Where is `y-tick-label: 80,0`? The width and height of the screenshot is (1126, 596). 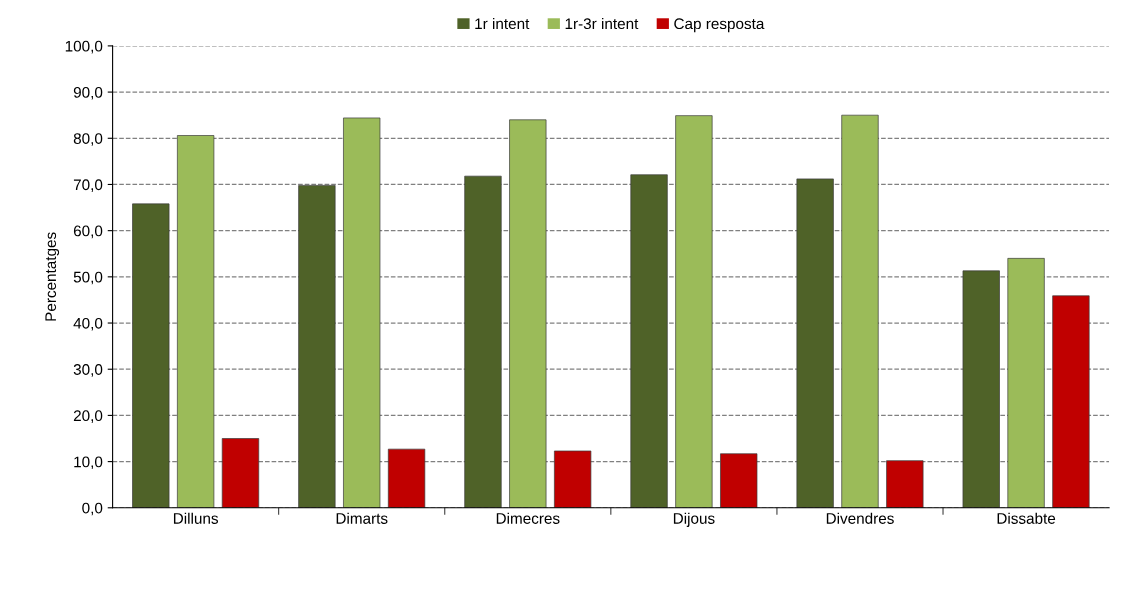 y-tick-label: 80,0 is located at coordinates (88, 139).